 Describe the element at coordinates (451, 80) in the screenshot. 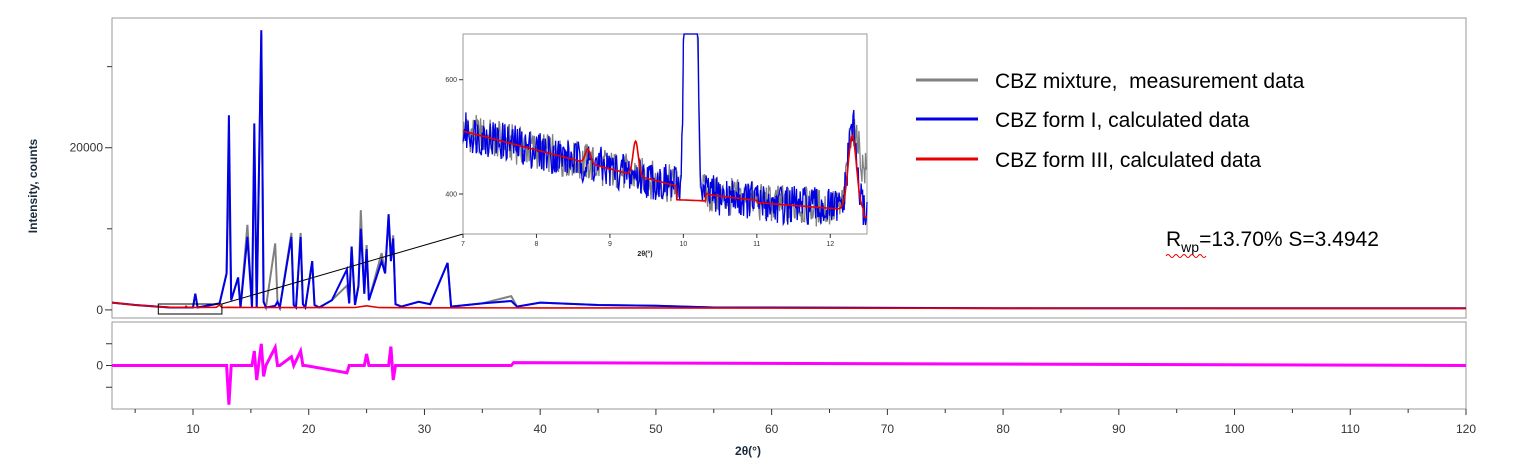

I see `inset-y-tick-label: 600` at that location.